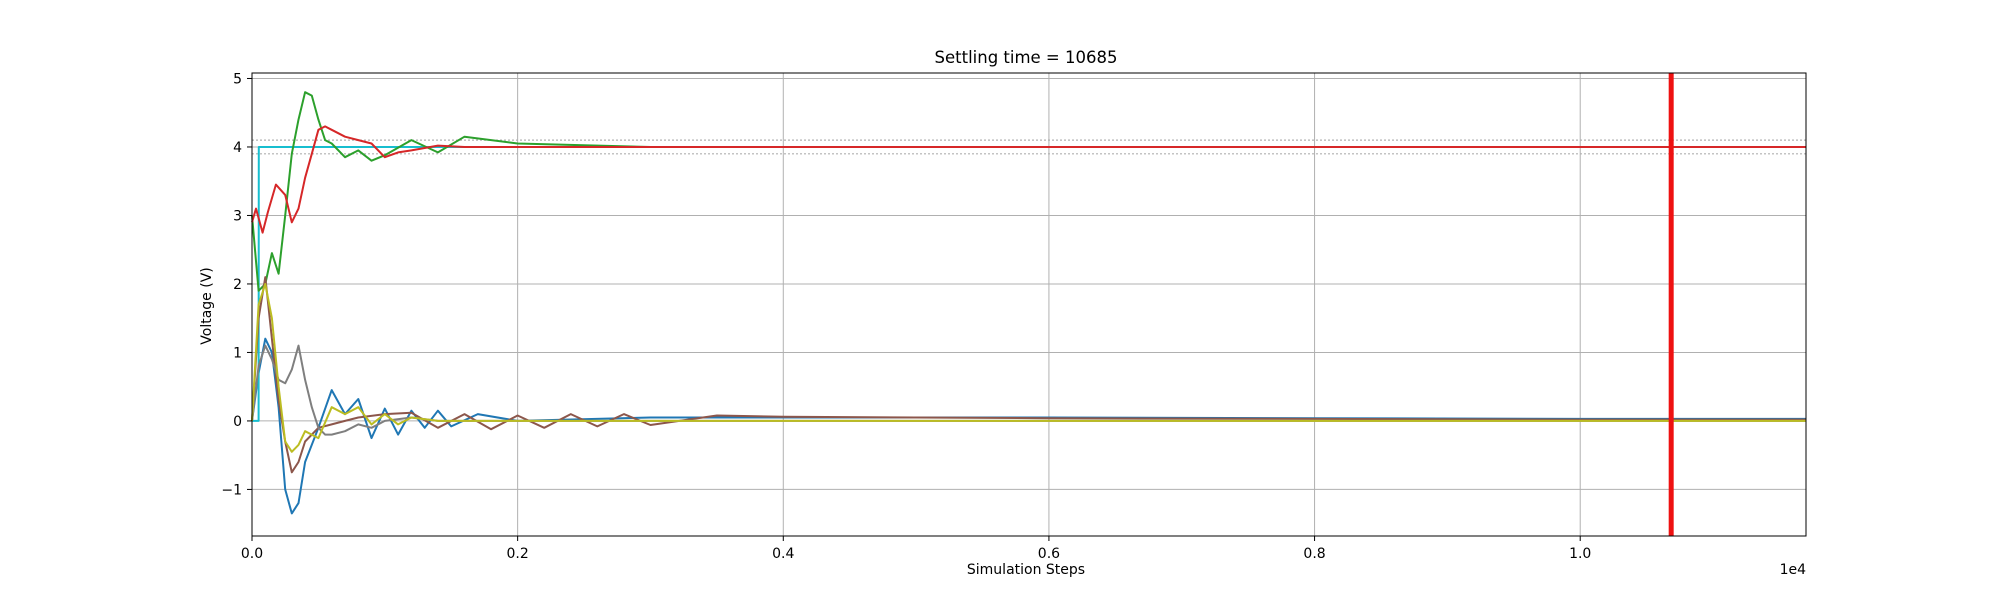  I want to click on x-axis-title: Simulation Steps, so click(1026, 570).